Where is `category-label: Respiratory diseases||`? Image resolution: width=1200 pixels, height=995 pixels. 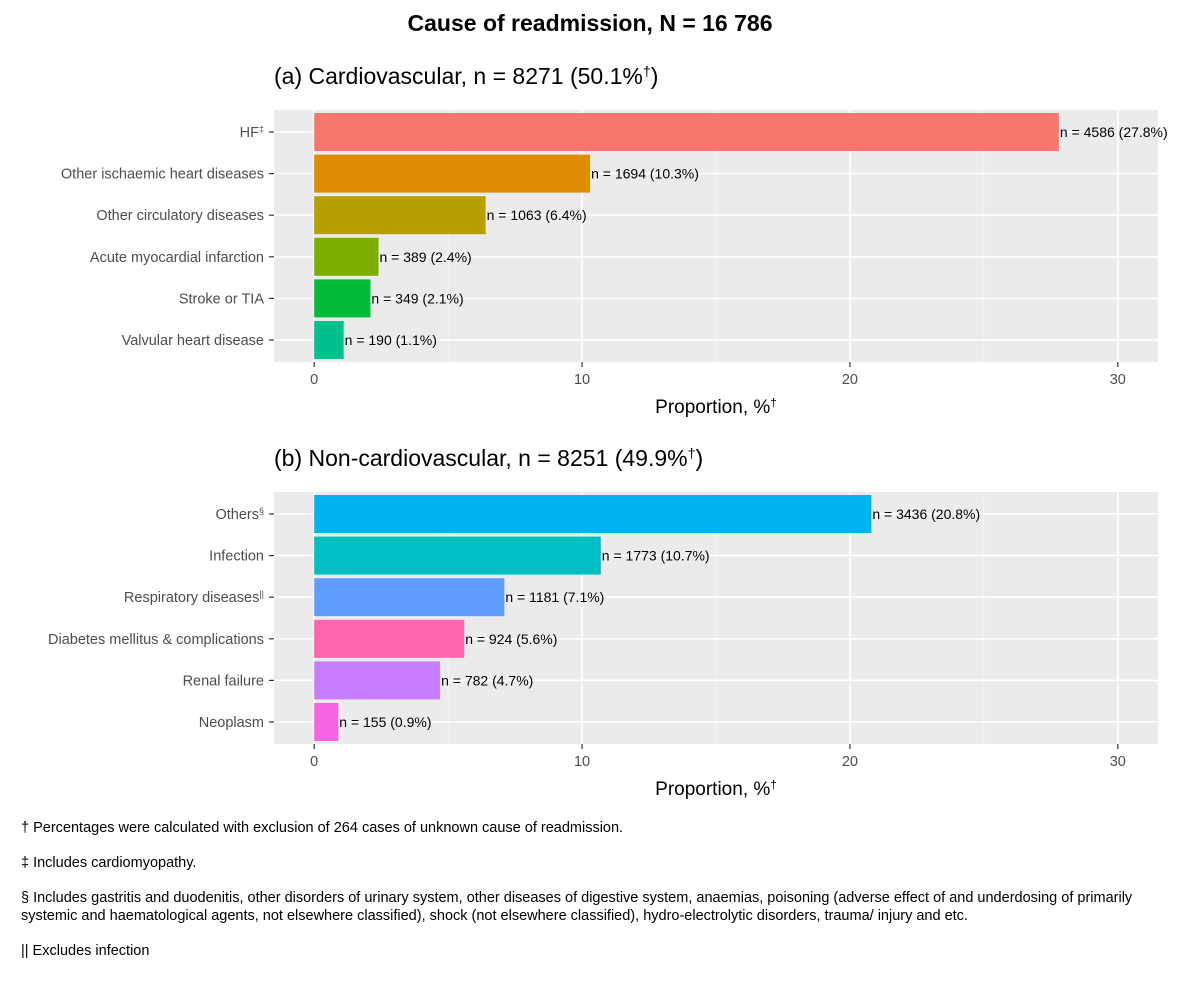
category-label: Respiratory diseases|| is located at coordinates (194, 597).